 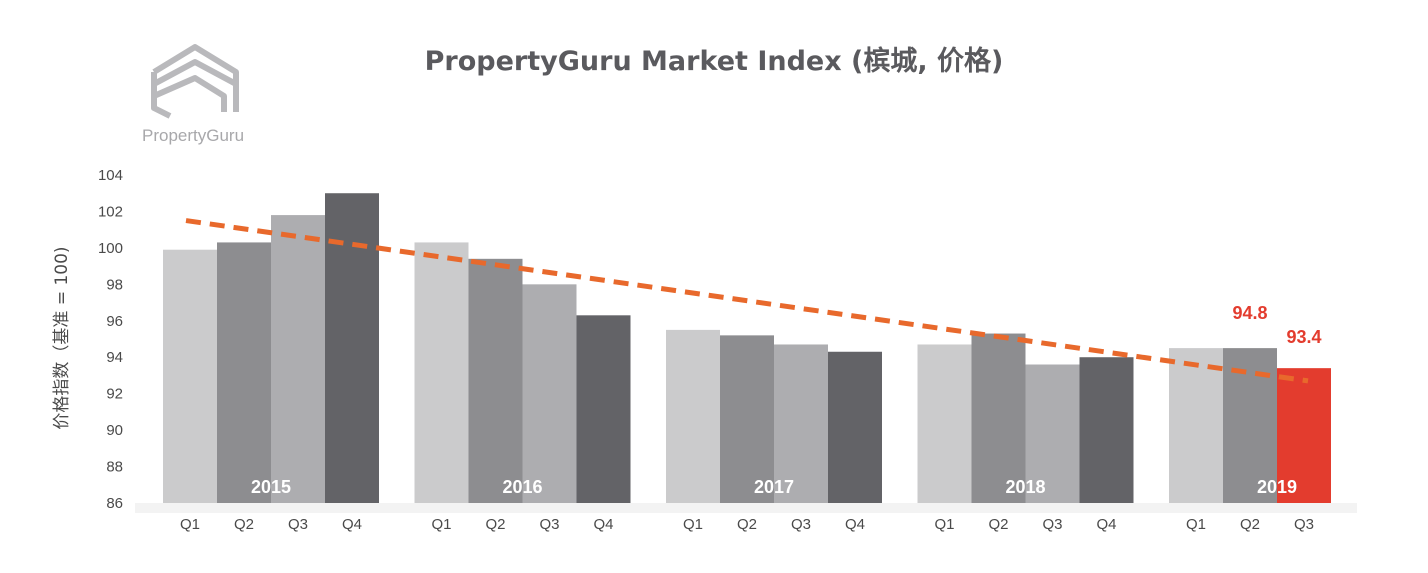 I want to click on y-tick-label: 100, so click(x=110, y=248).